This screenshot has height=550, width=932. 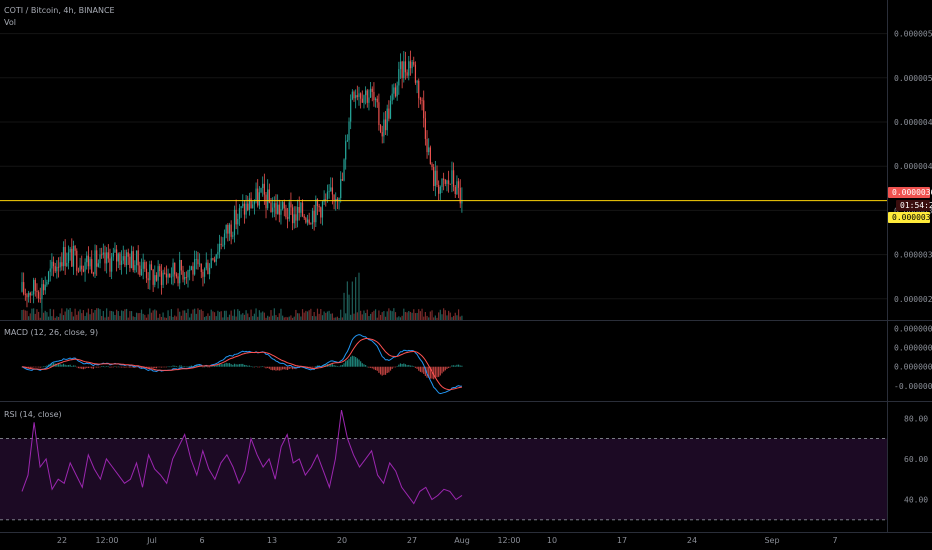 What do you see at coordinates (447, 540) in the screenshot?
I see `time-axis: 22 12:00 Jul 6 13 20 27 Aug 12:00 10 17 24 Sep 7` at bounding box center [447, 540].